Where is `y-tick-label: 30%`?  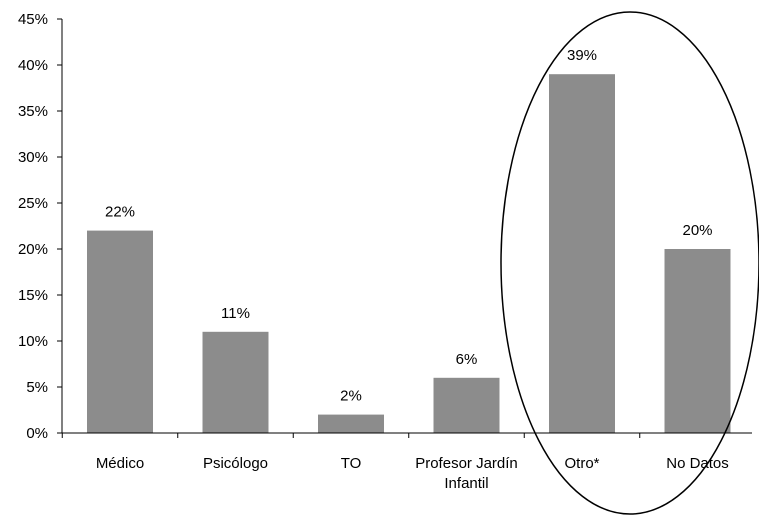
y-tick-label: 30% is located at coordinates (33, 157).